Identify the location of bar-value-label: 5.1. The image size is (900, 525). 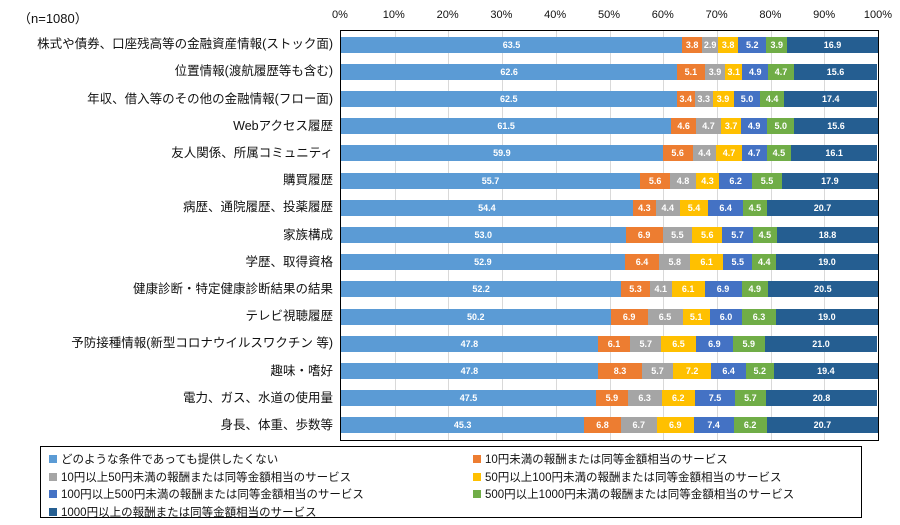
(691, 71).